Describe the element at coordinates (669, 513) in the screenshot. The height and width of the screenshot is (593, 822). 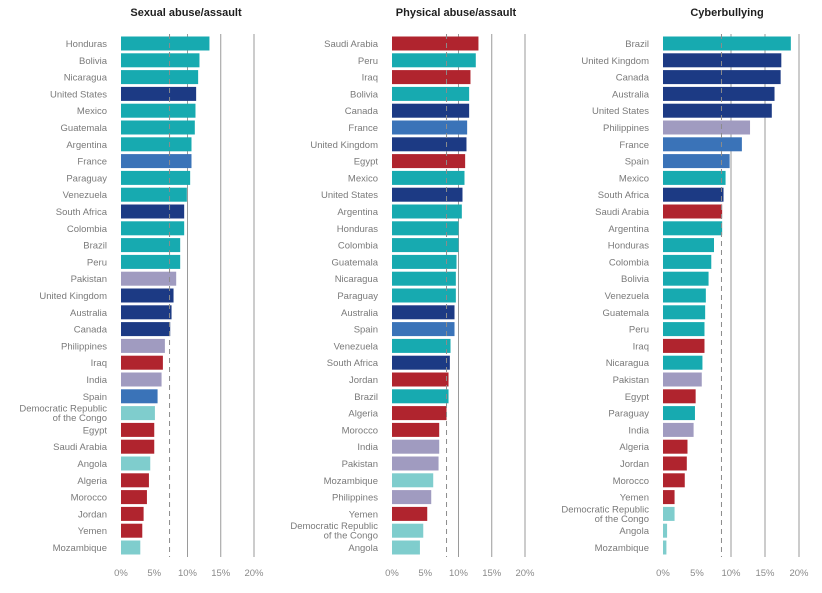
I see `bar-democratic-republic-of-the-congo` at that location.